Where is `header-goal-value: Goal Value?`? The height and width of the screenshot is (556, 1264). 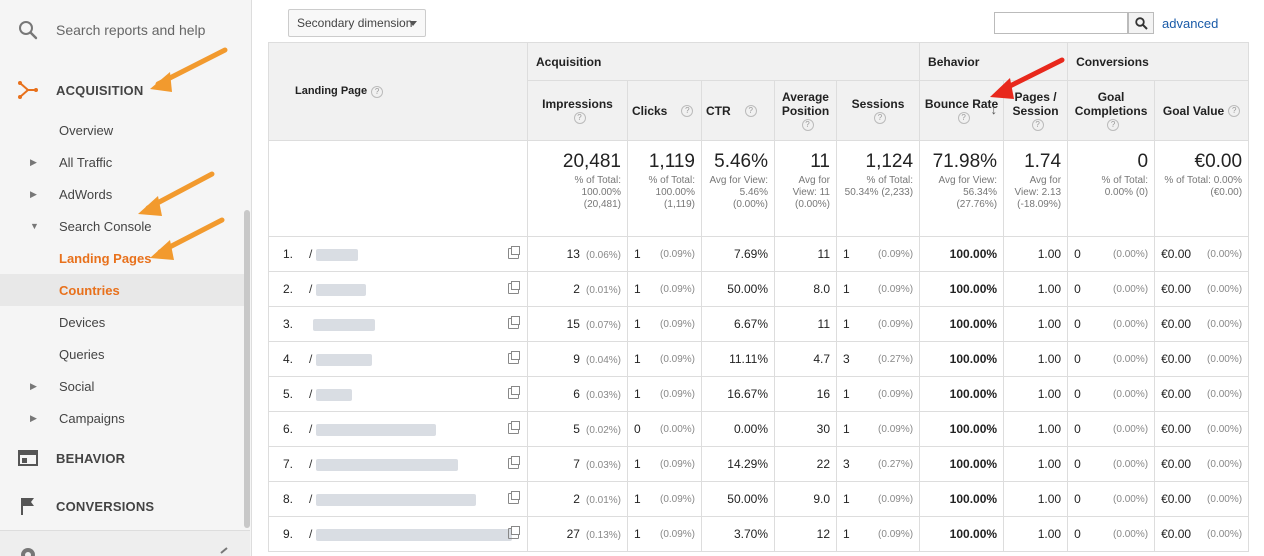
header-goal-value: Goal Value? is located at coordinates (1202, 110).